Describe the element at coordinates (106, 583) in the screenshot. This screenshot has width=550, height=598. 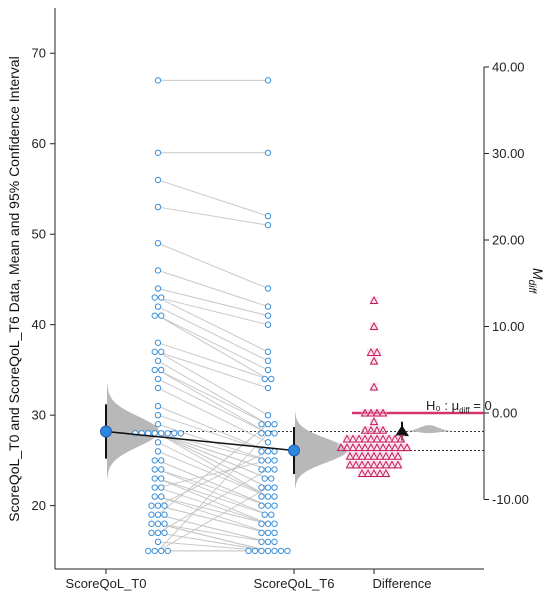
I see `category-label: ScoreQoL_T0` at that location.